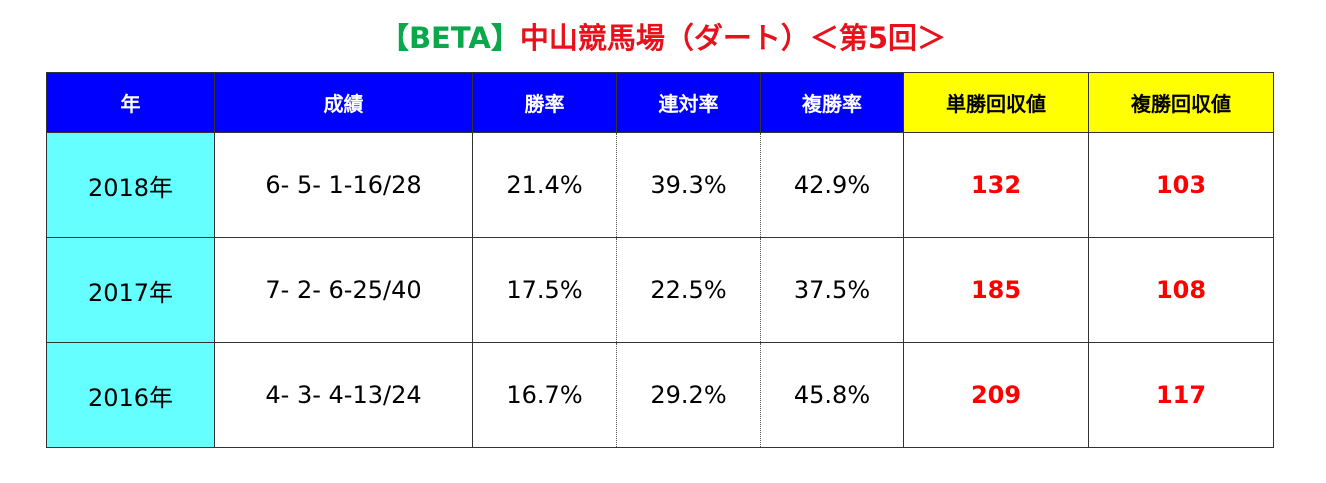 This screenshot has width=1326, height=483. I want to click on record-cell: 7- 2- 6-25/40, so click(343, 290).